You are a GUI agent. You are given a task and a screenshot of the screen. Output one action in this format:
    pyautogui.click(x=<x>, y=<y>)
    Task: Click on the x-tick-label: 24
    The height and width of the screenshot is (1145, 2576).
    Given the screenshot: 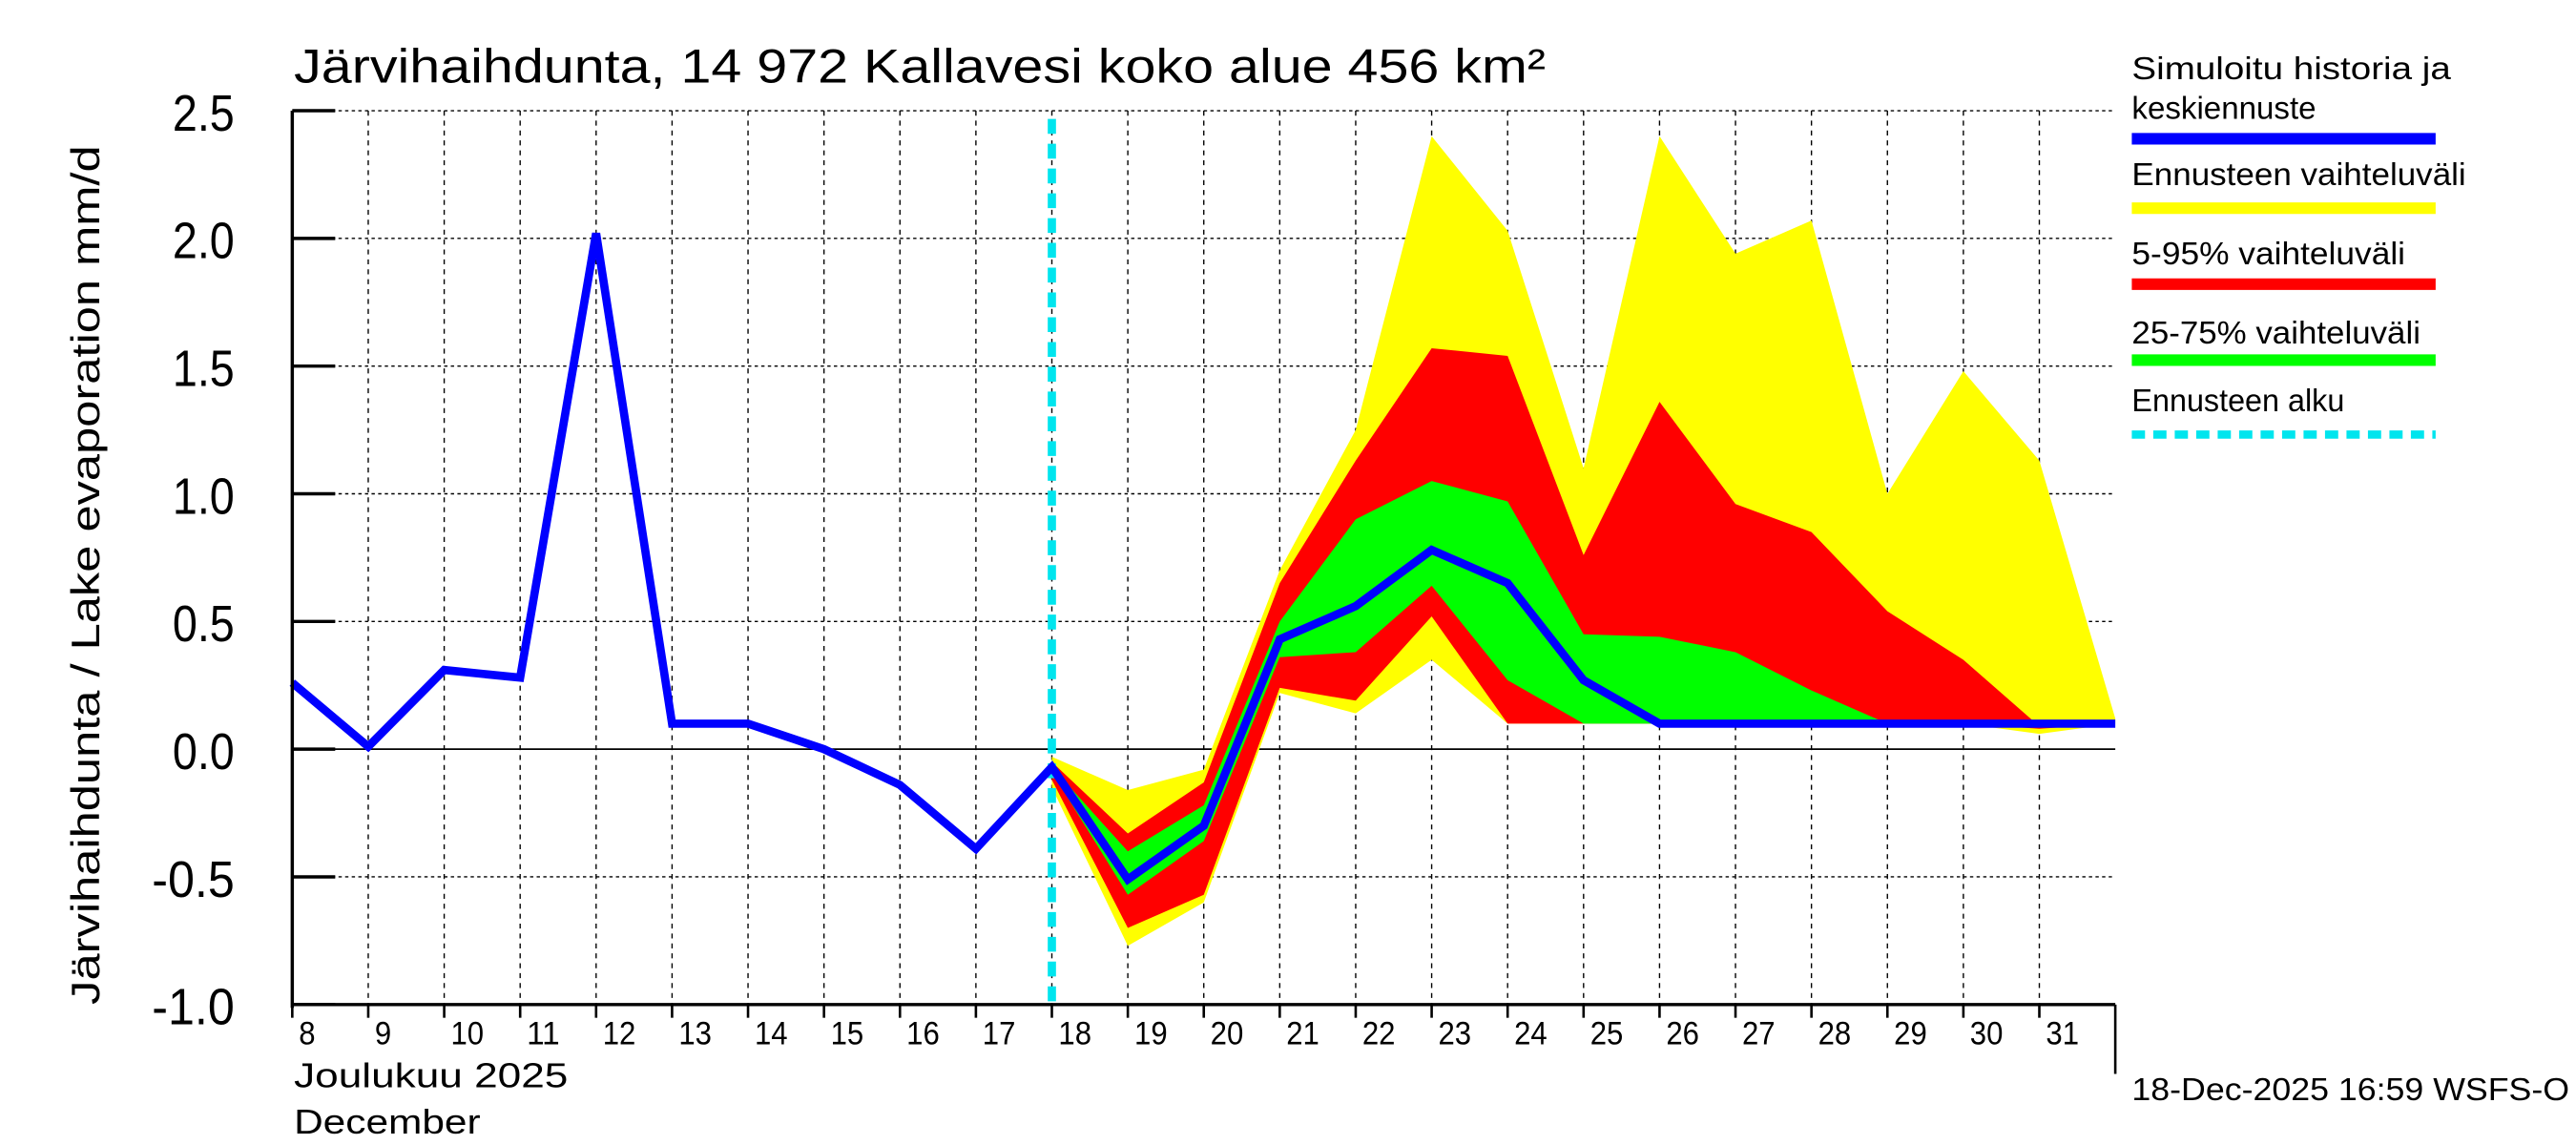 What is the action you would take?
    pyautogui.click(x=1531, y=1033)
    